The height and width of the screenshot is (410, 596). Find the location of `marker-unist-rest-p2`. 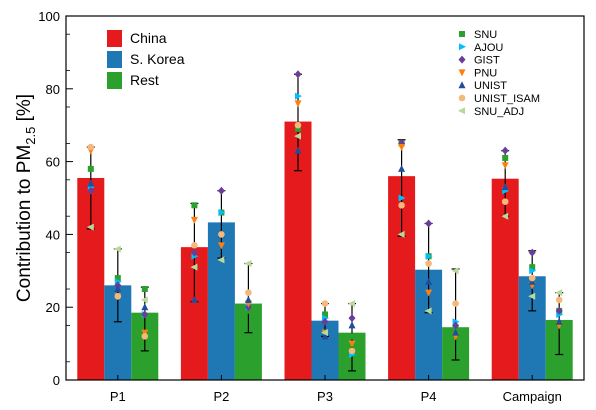

marker-unist-rest-p2 is located at coordinates (248, 299).